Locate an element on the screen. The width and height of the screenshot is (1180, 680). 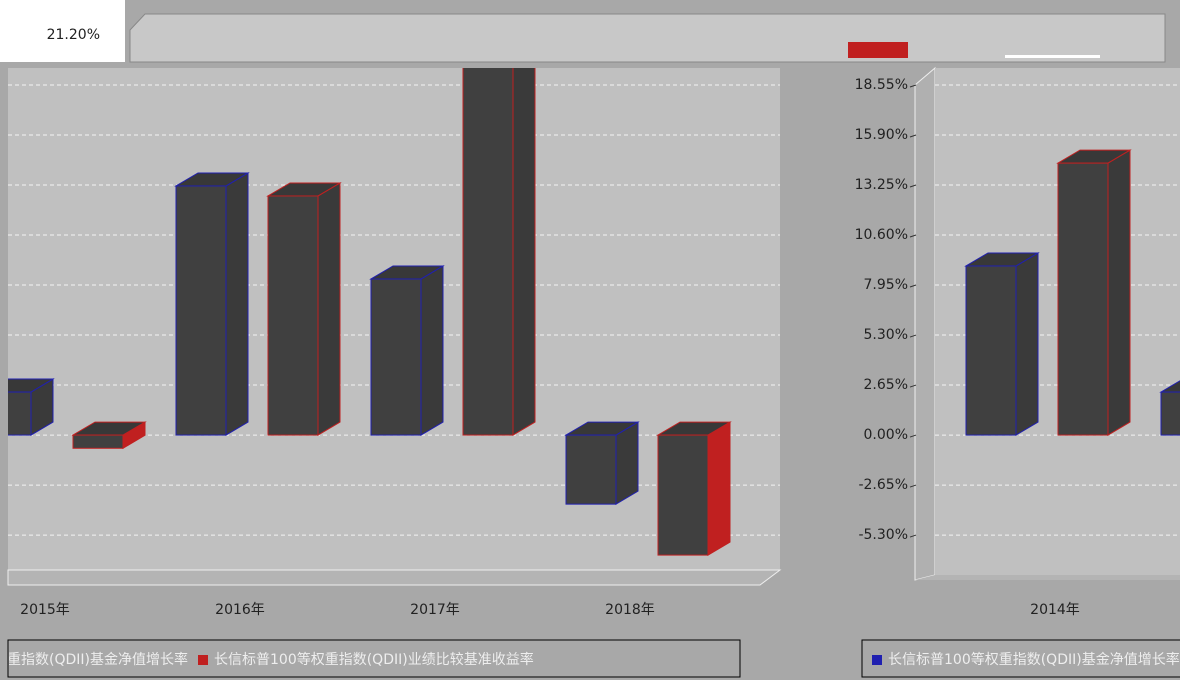
y-tick-label: 5.30% is located at coordinates (886, 335).